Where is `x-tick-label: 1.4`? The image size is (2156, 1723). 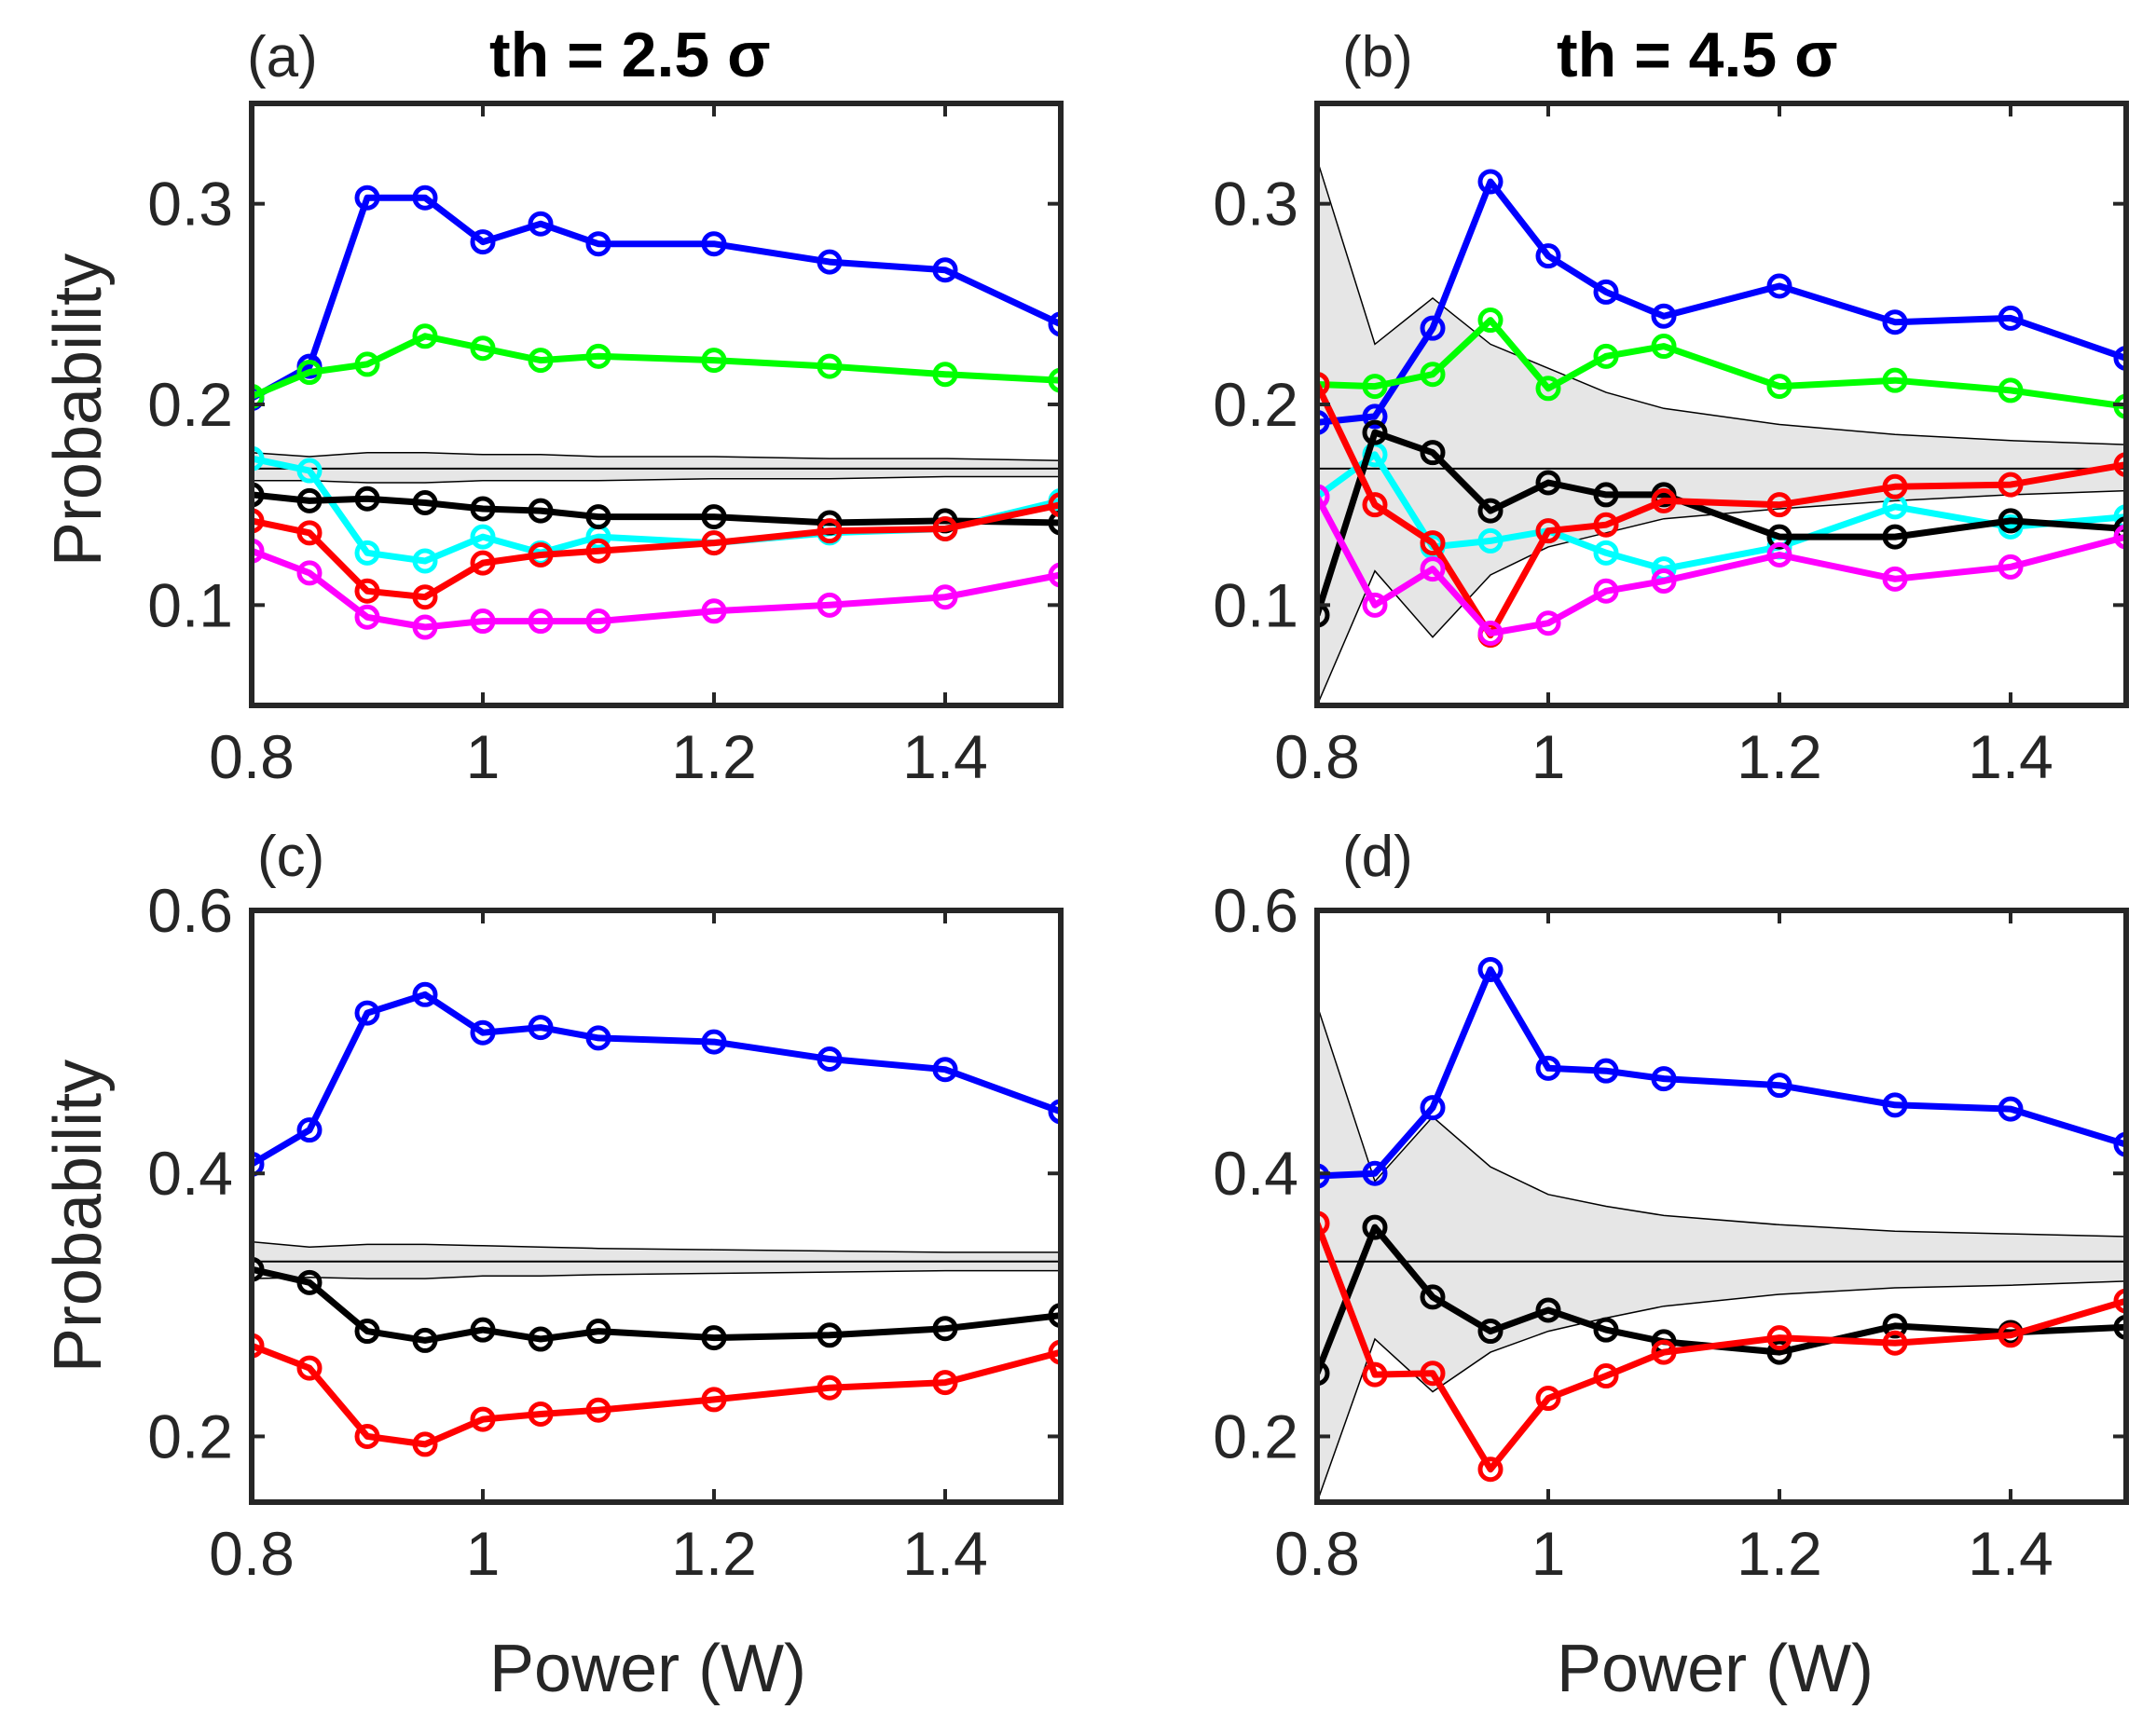
x-tick-label: 1.4 is located at coordinates (945, 756).